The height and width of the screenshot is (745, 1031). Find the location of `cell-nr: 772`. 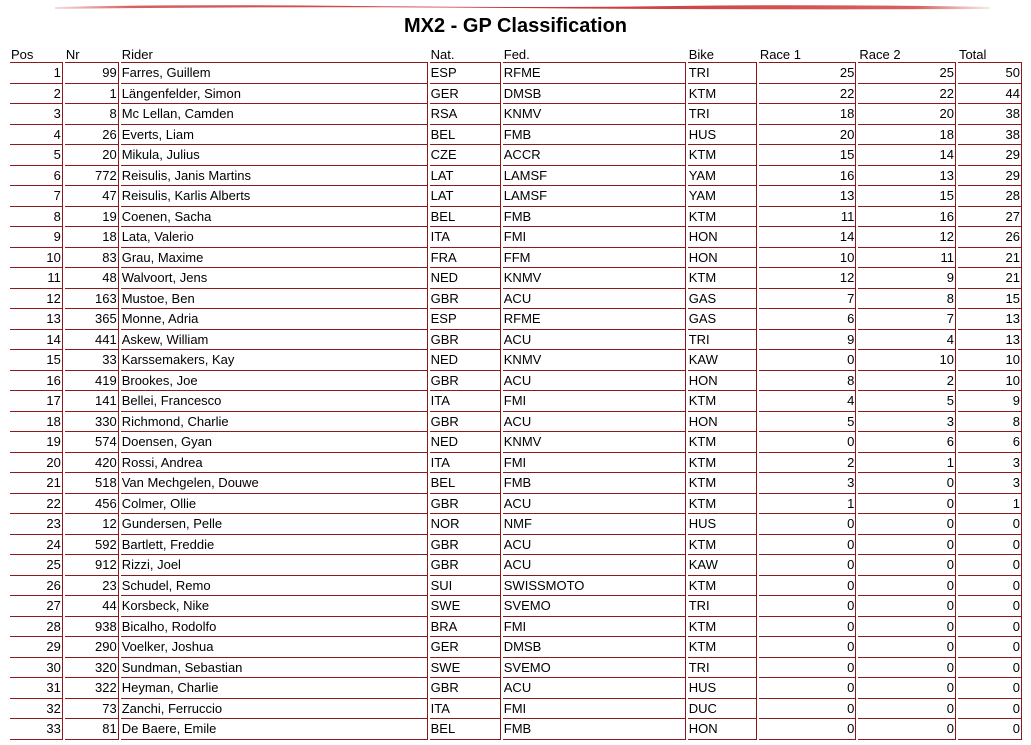

cell-nr: 772 is located at coordinates (91, 175).